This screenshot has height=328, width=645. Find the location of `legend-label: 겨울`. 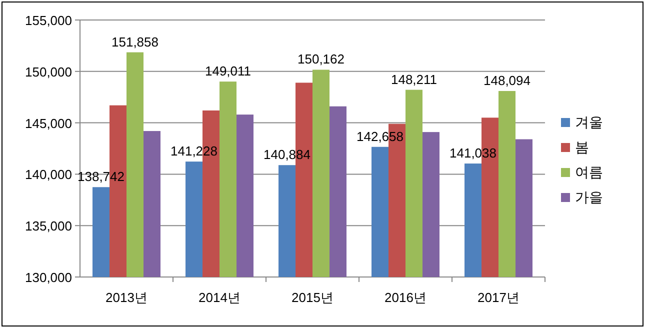

legend-label: 겨울 is located at coordinates (589, 122).